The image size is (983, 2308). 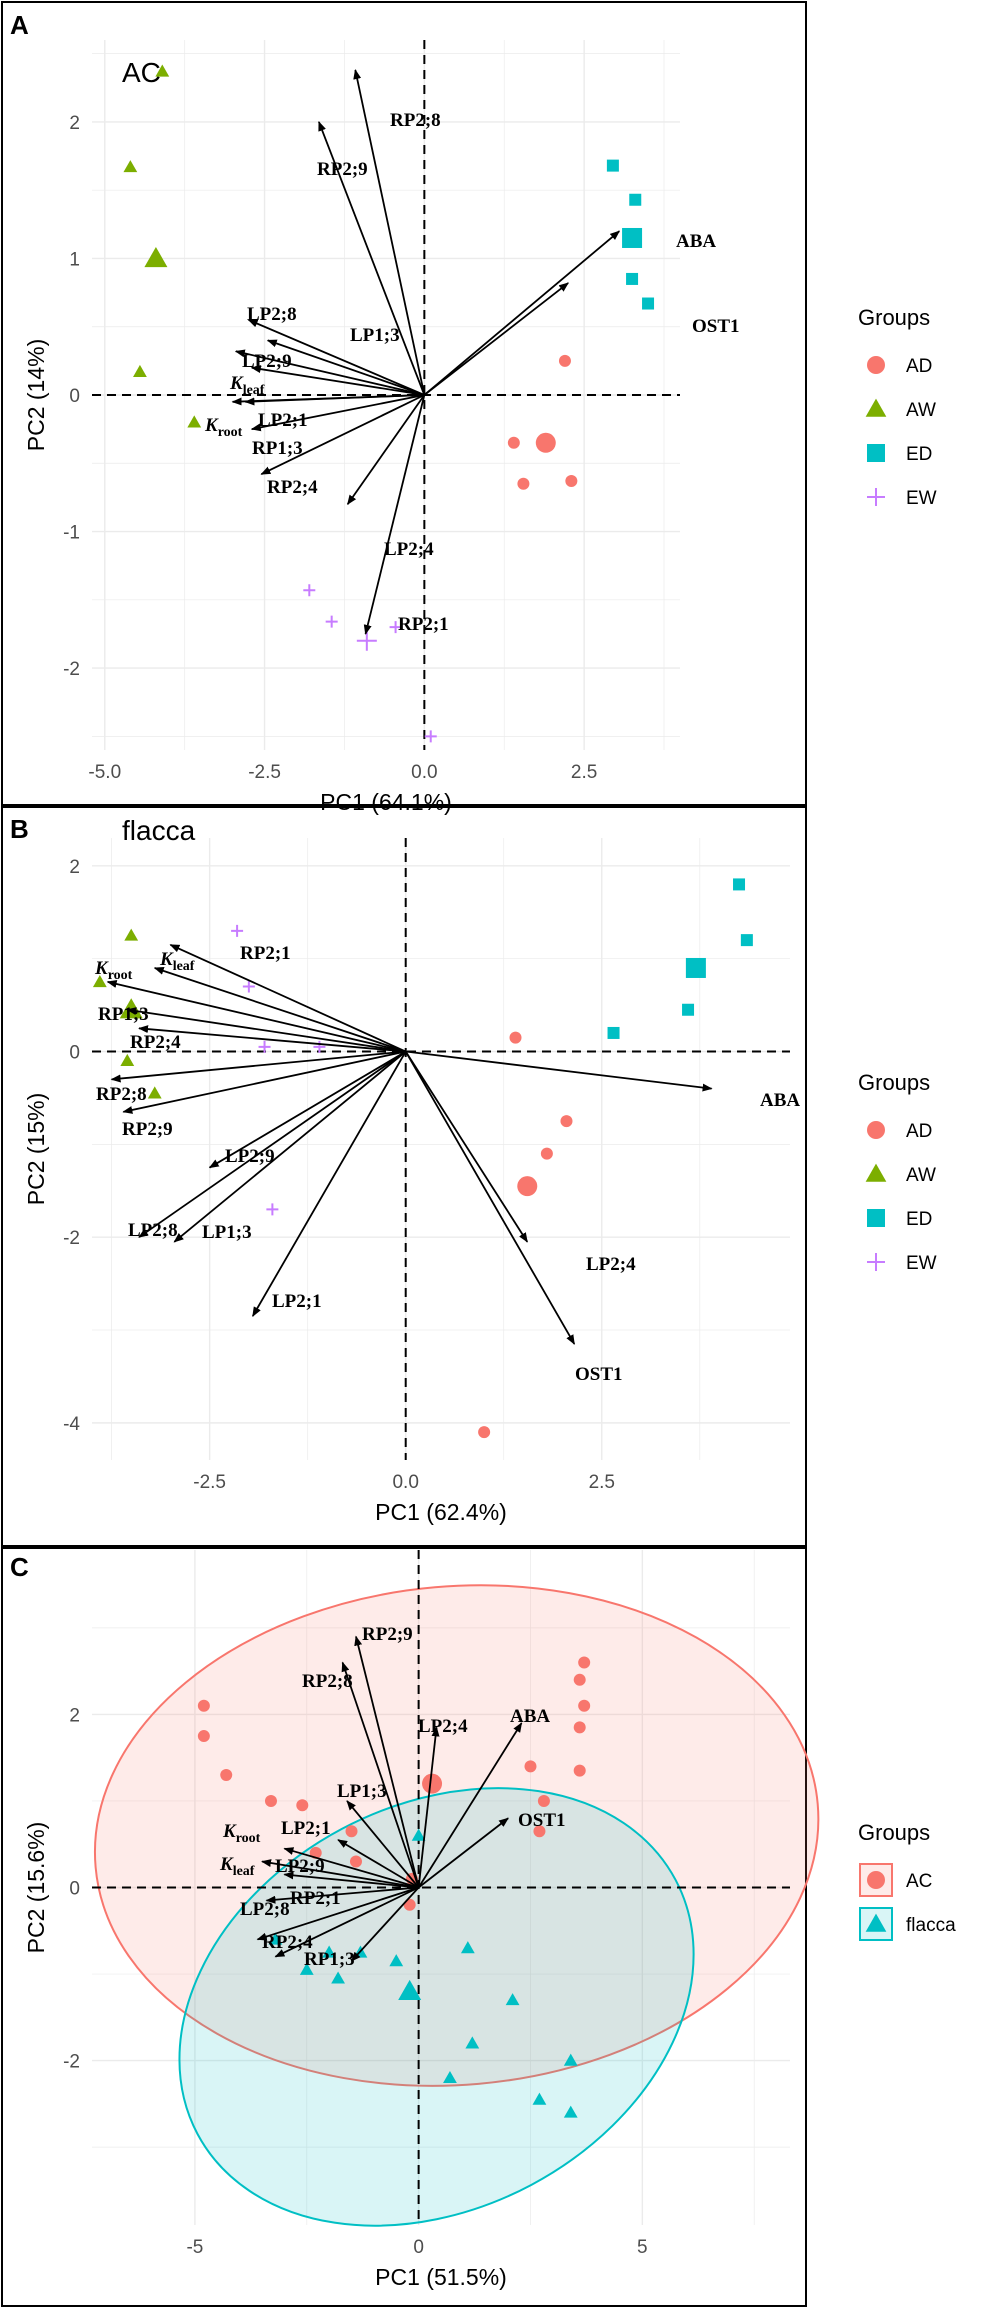 I want to click on y-tick-label: -4, so click(x=71, y=1424).